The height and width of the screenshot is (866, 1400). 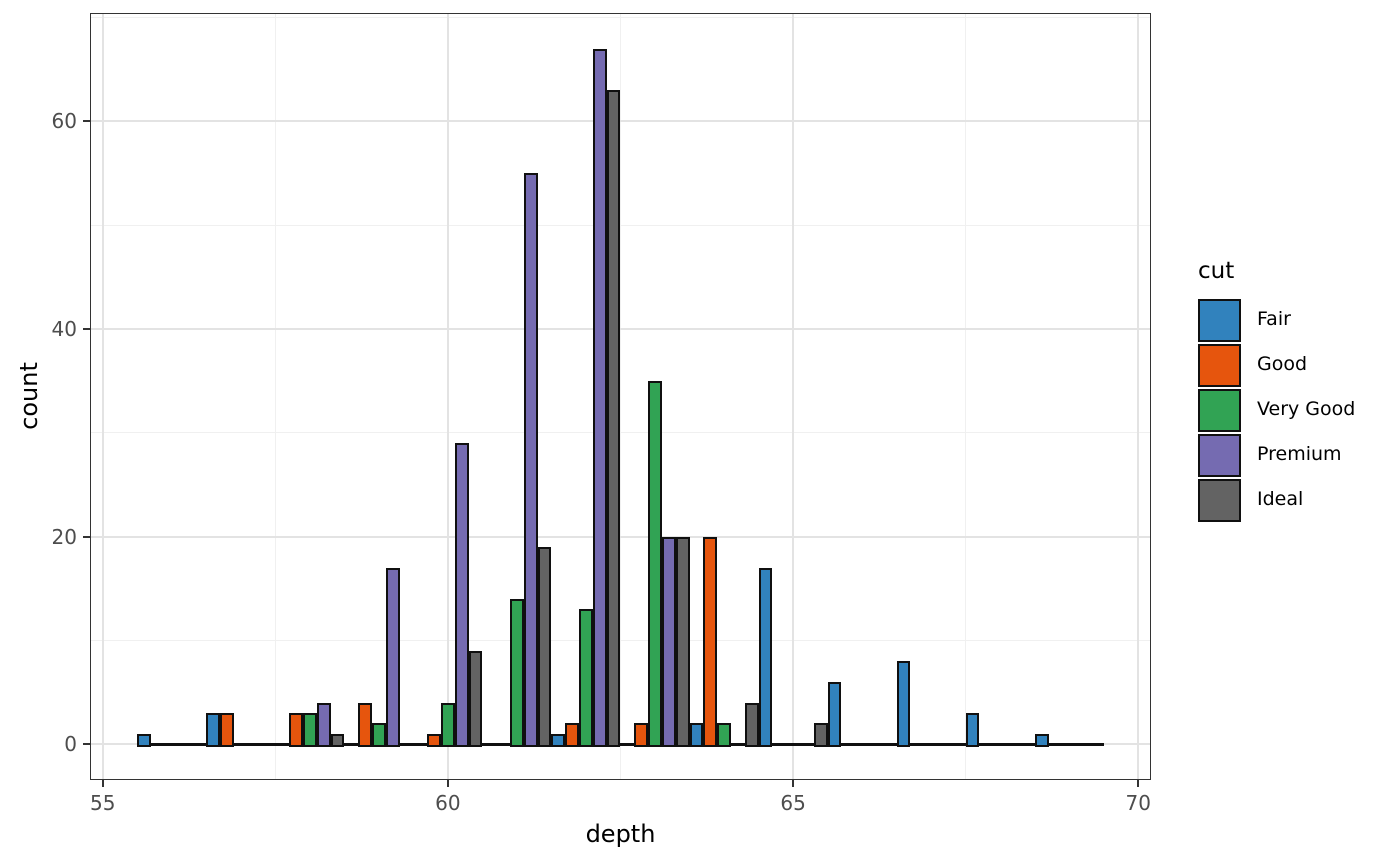 What do you see at coordinates (793, 803) in the screenshot?
I see `x-tick-label: 65` at bounding box center [793, 803].